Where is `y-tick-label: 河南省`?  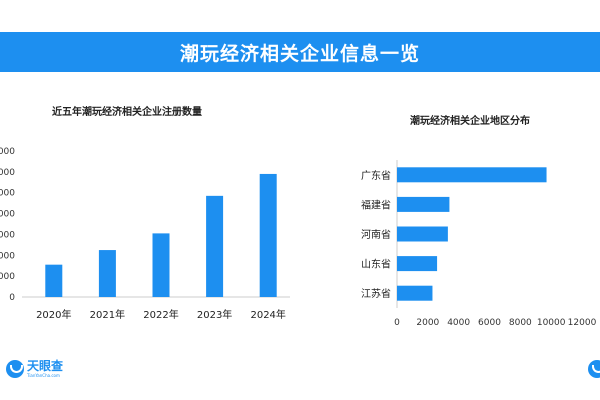
y-tick-label: 河南省 is located at coordinates (376, 234).